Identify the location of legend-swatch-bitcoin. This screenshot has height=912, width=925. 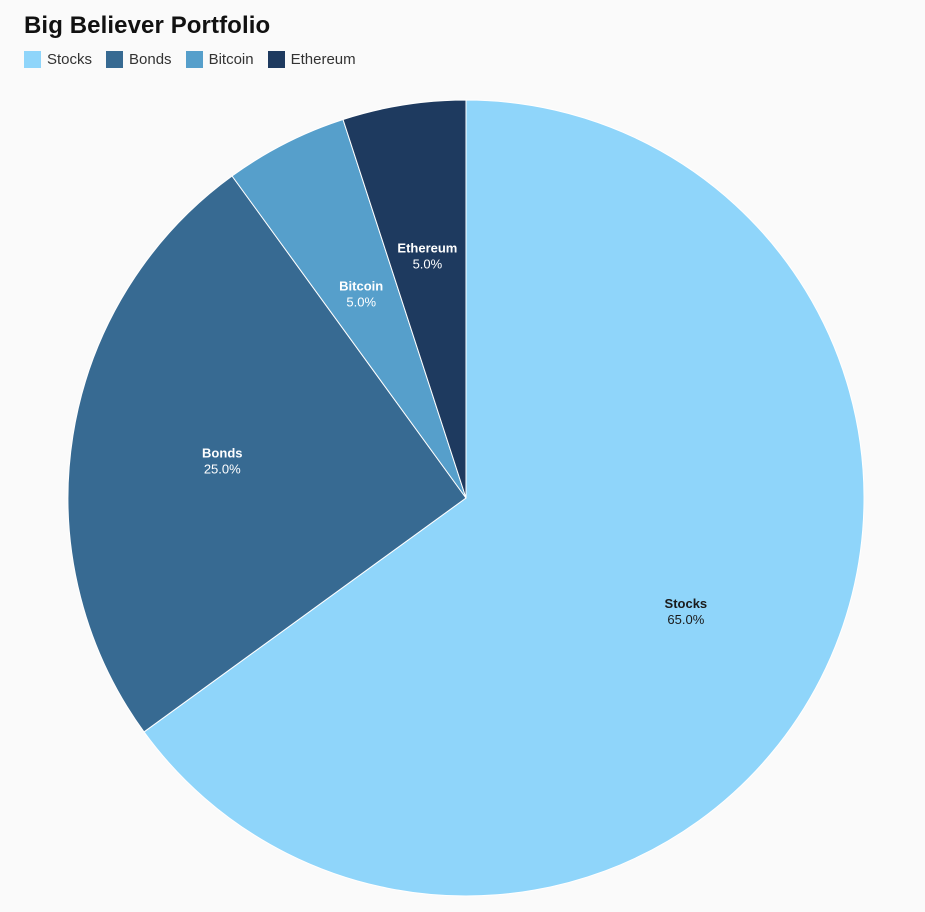
(194, 59).